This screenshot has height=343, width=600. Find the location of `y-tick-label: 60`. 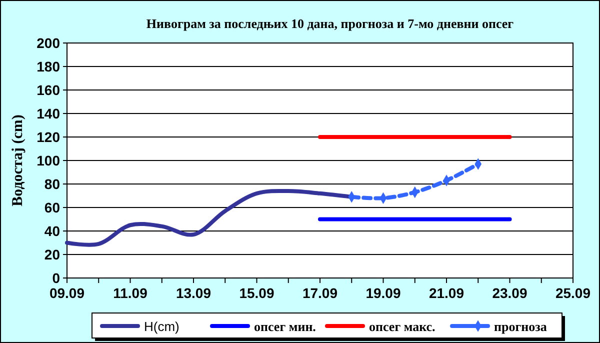

y-tick-label: 60 is located at coordinates (52, 208).